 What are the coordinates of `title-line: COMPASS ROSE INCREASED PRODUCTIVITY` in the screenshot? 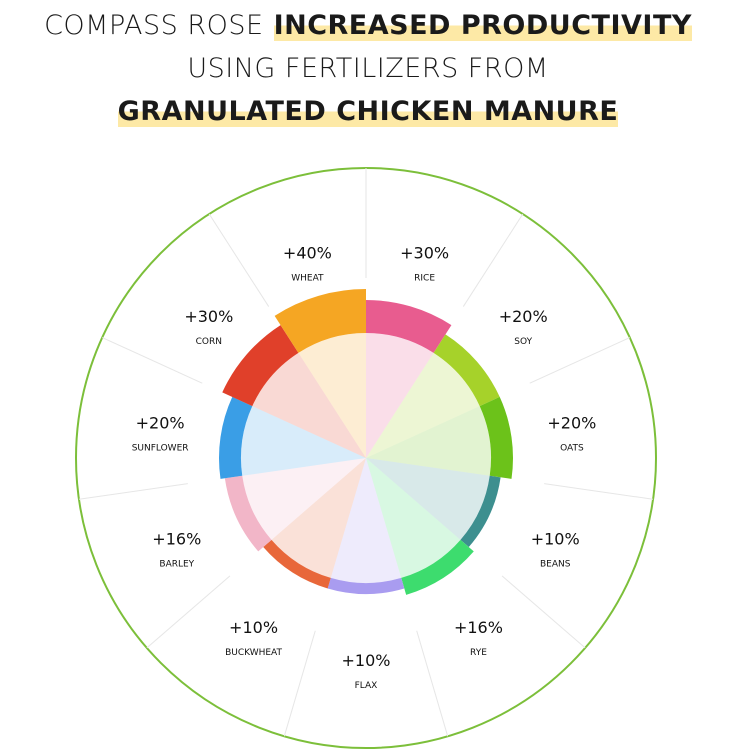 It's located at (368, 25).